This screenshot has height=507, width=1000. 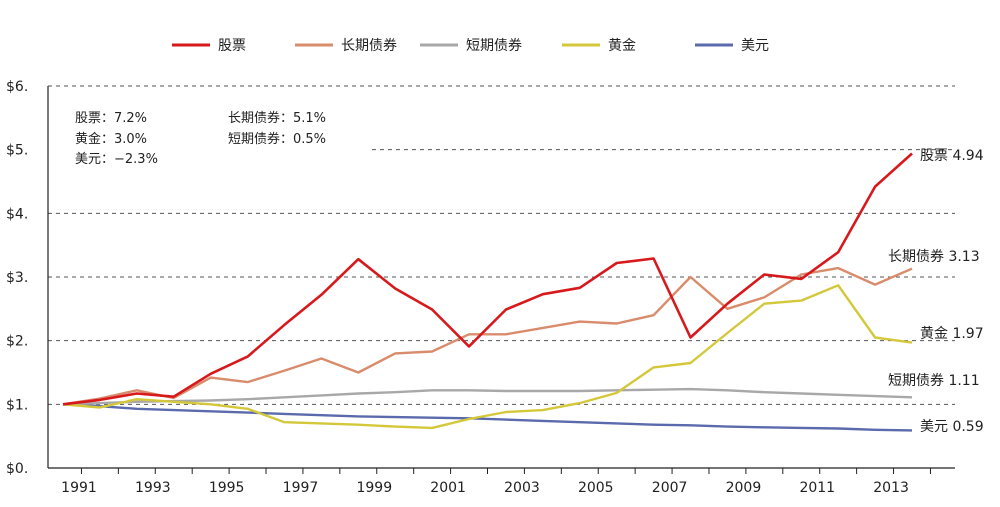 What do you see at coordinates (17, 469) in the screenshot?
I see `y-tick-label: $0.` at bounding box center [17, 469].